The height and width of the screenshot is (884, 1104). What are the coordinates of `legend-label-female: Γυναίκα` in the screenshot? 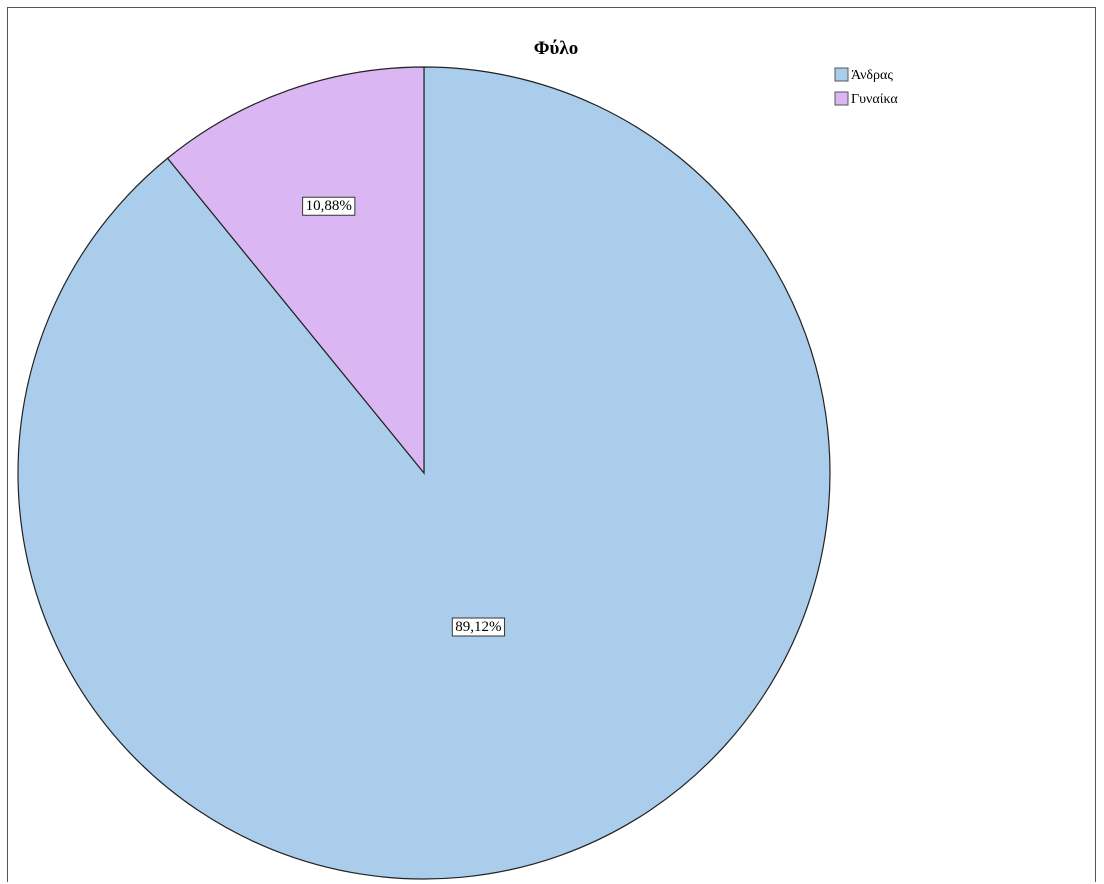 It's located at (874, 99).